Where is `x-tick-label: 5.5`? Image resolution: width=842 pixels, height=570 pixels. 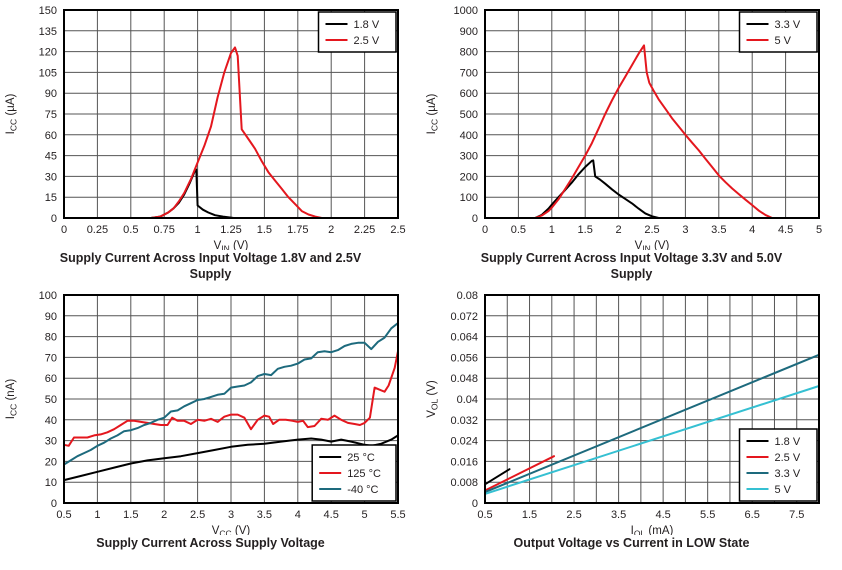
x-tick-label: 5.5 is located at coordinates (397, 515).